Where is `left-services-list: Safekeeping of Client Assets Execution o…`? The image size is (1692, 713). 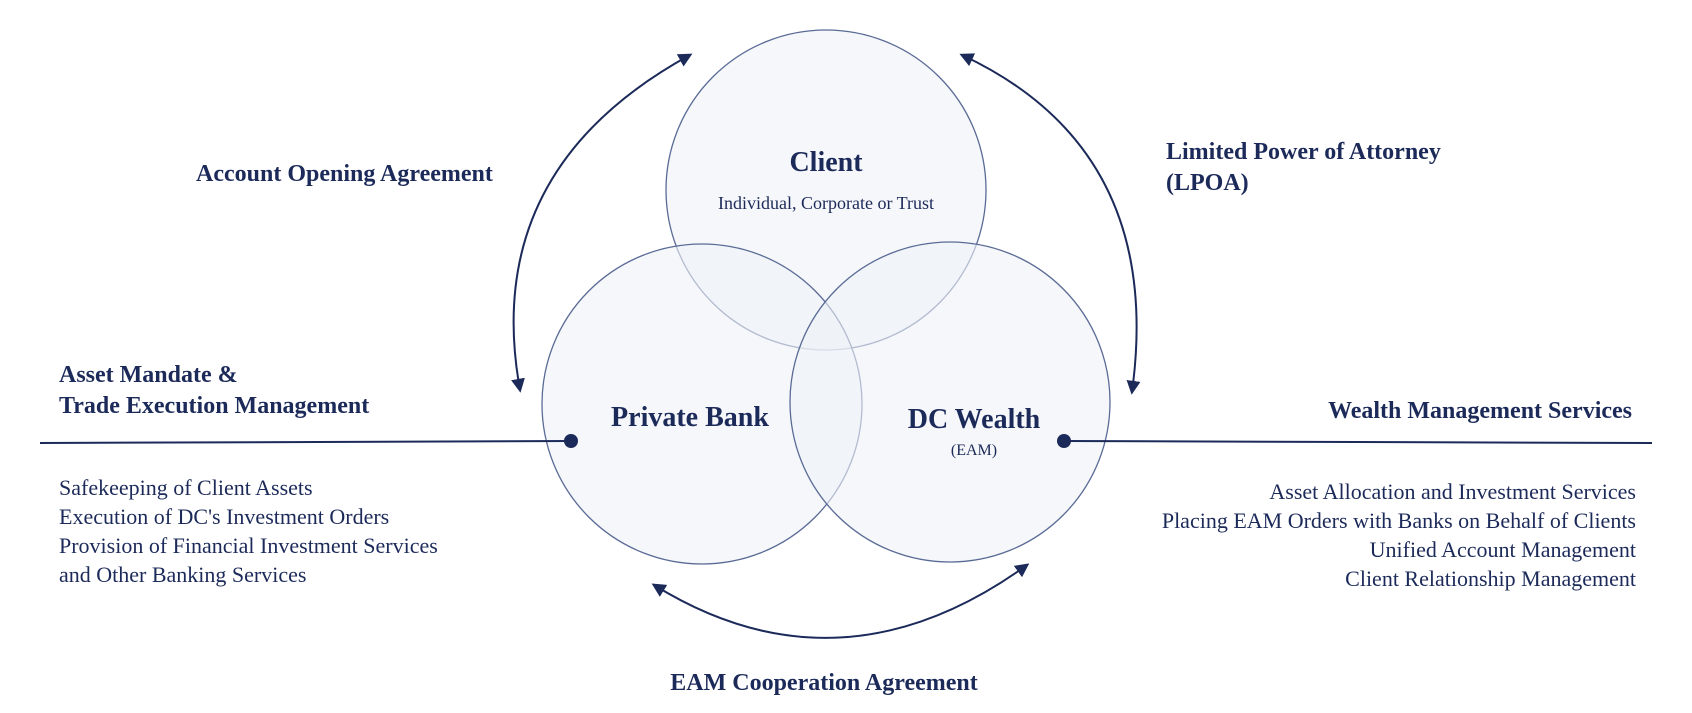
left-services-list: Safekeeping of Client Assets Execution o… is located at coordinates (248, 531).